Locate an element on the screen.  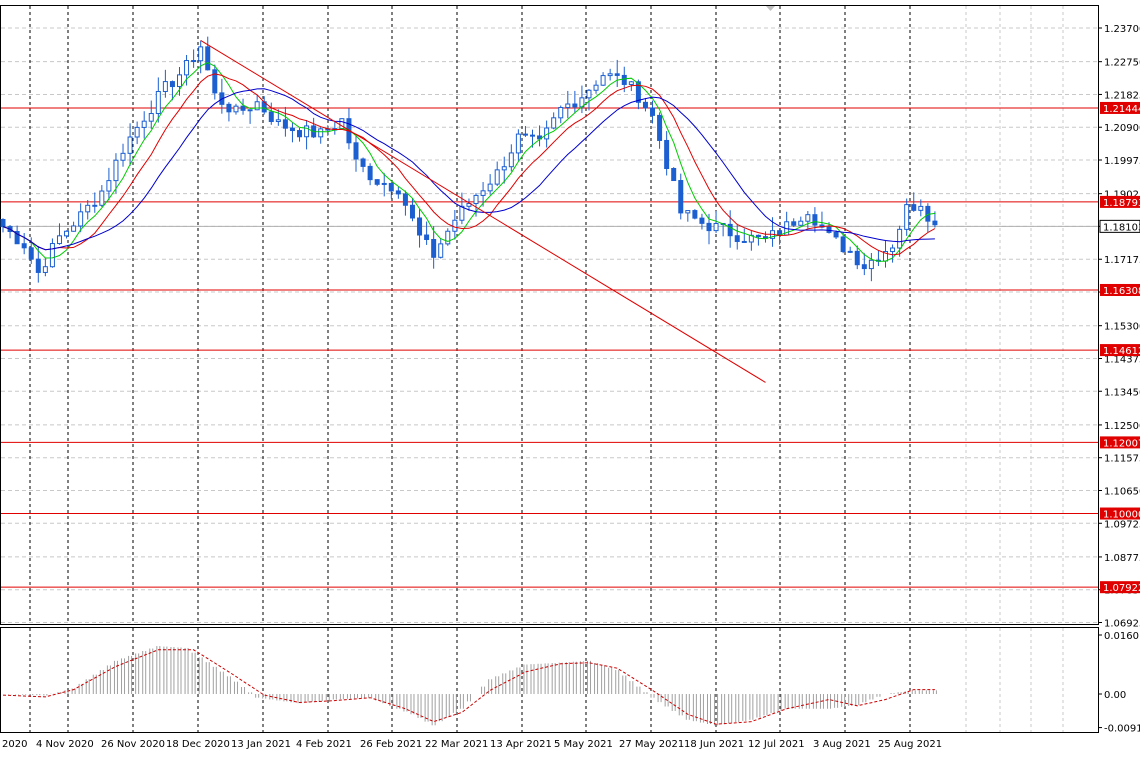
level-label: 1.14612 is located at coordinates (1121, 351).